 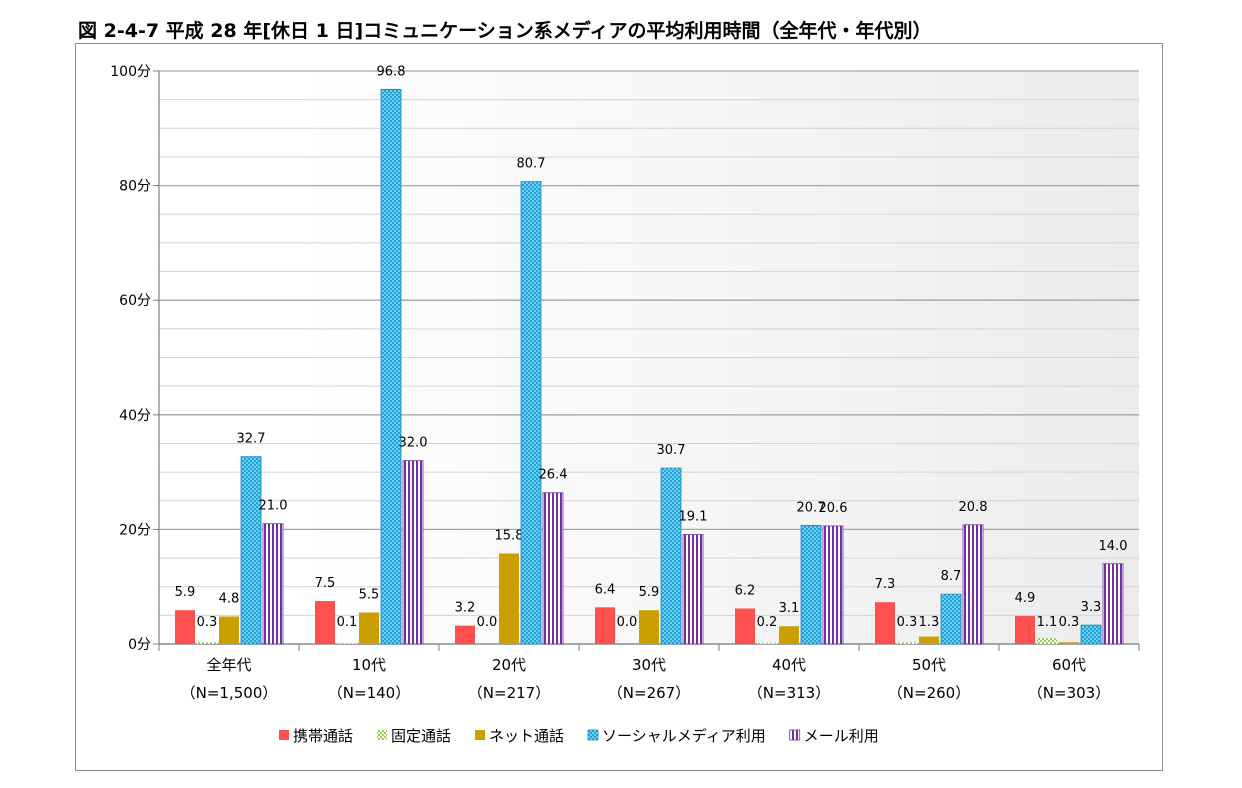 I want to click on data-label: 6.2, so click(x=745, y=590).